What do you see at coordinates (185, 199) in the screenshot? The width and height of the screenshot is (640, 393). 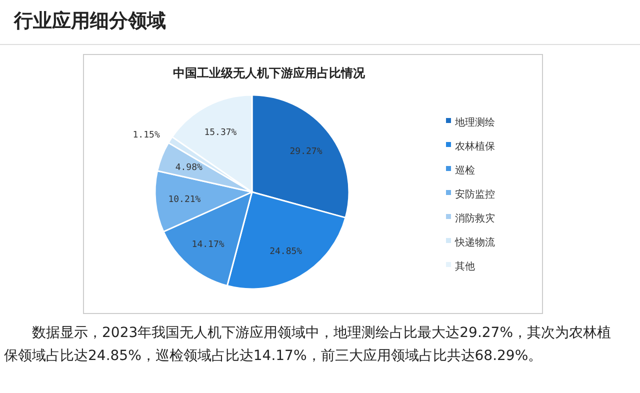 I see `data-label: 10.21%` at bounding box center [185, 199].